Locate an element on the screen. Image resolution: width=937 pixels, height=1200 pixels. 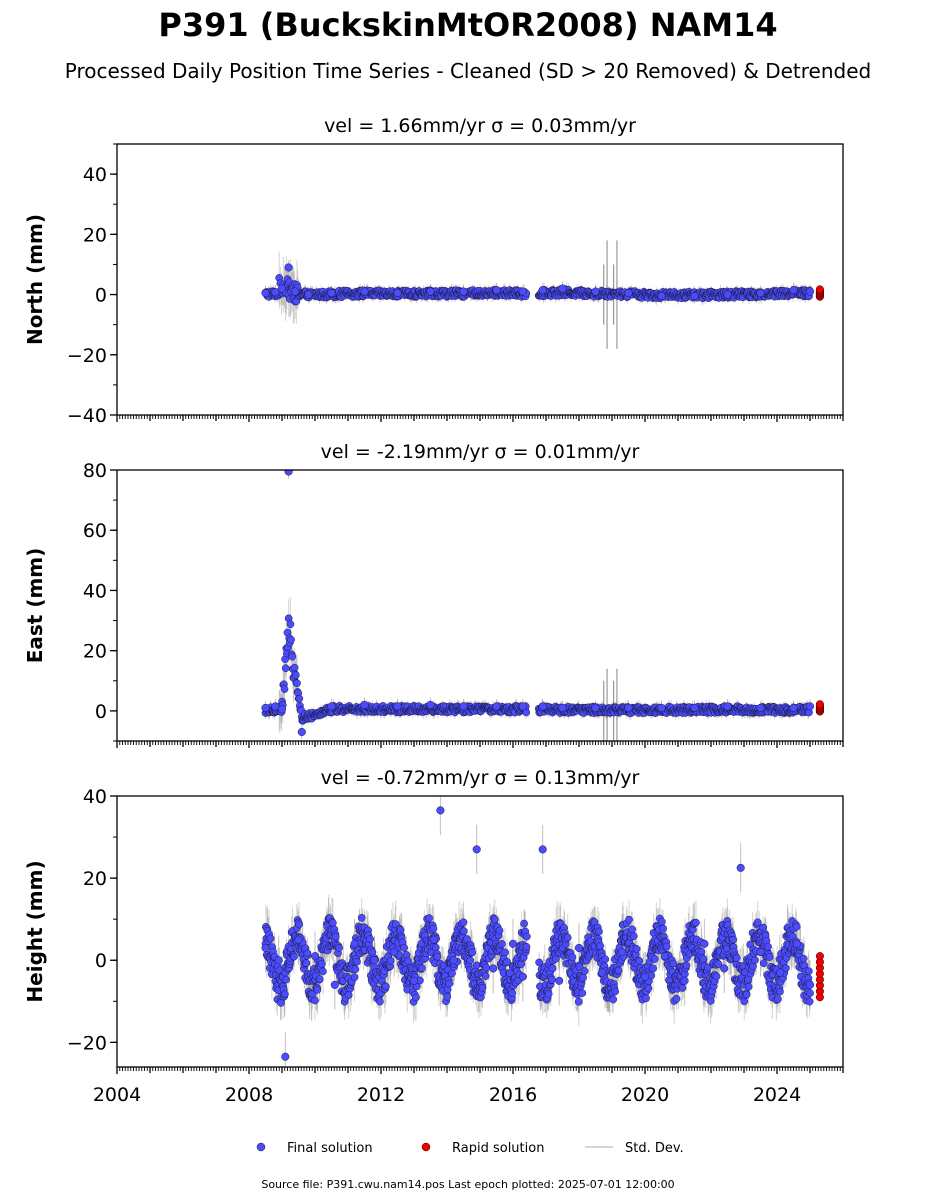
x-tick-label: 2024 is located at coordinates (777, 1095).